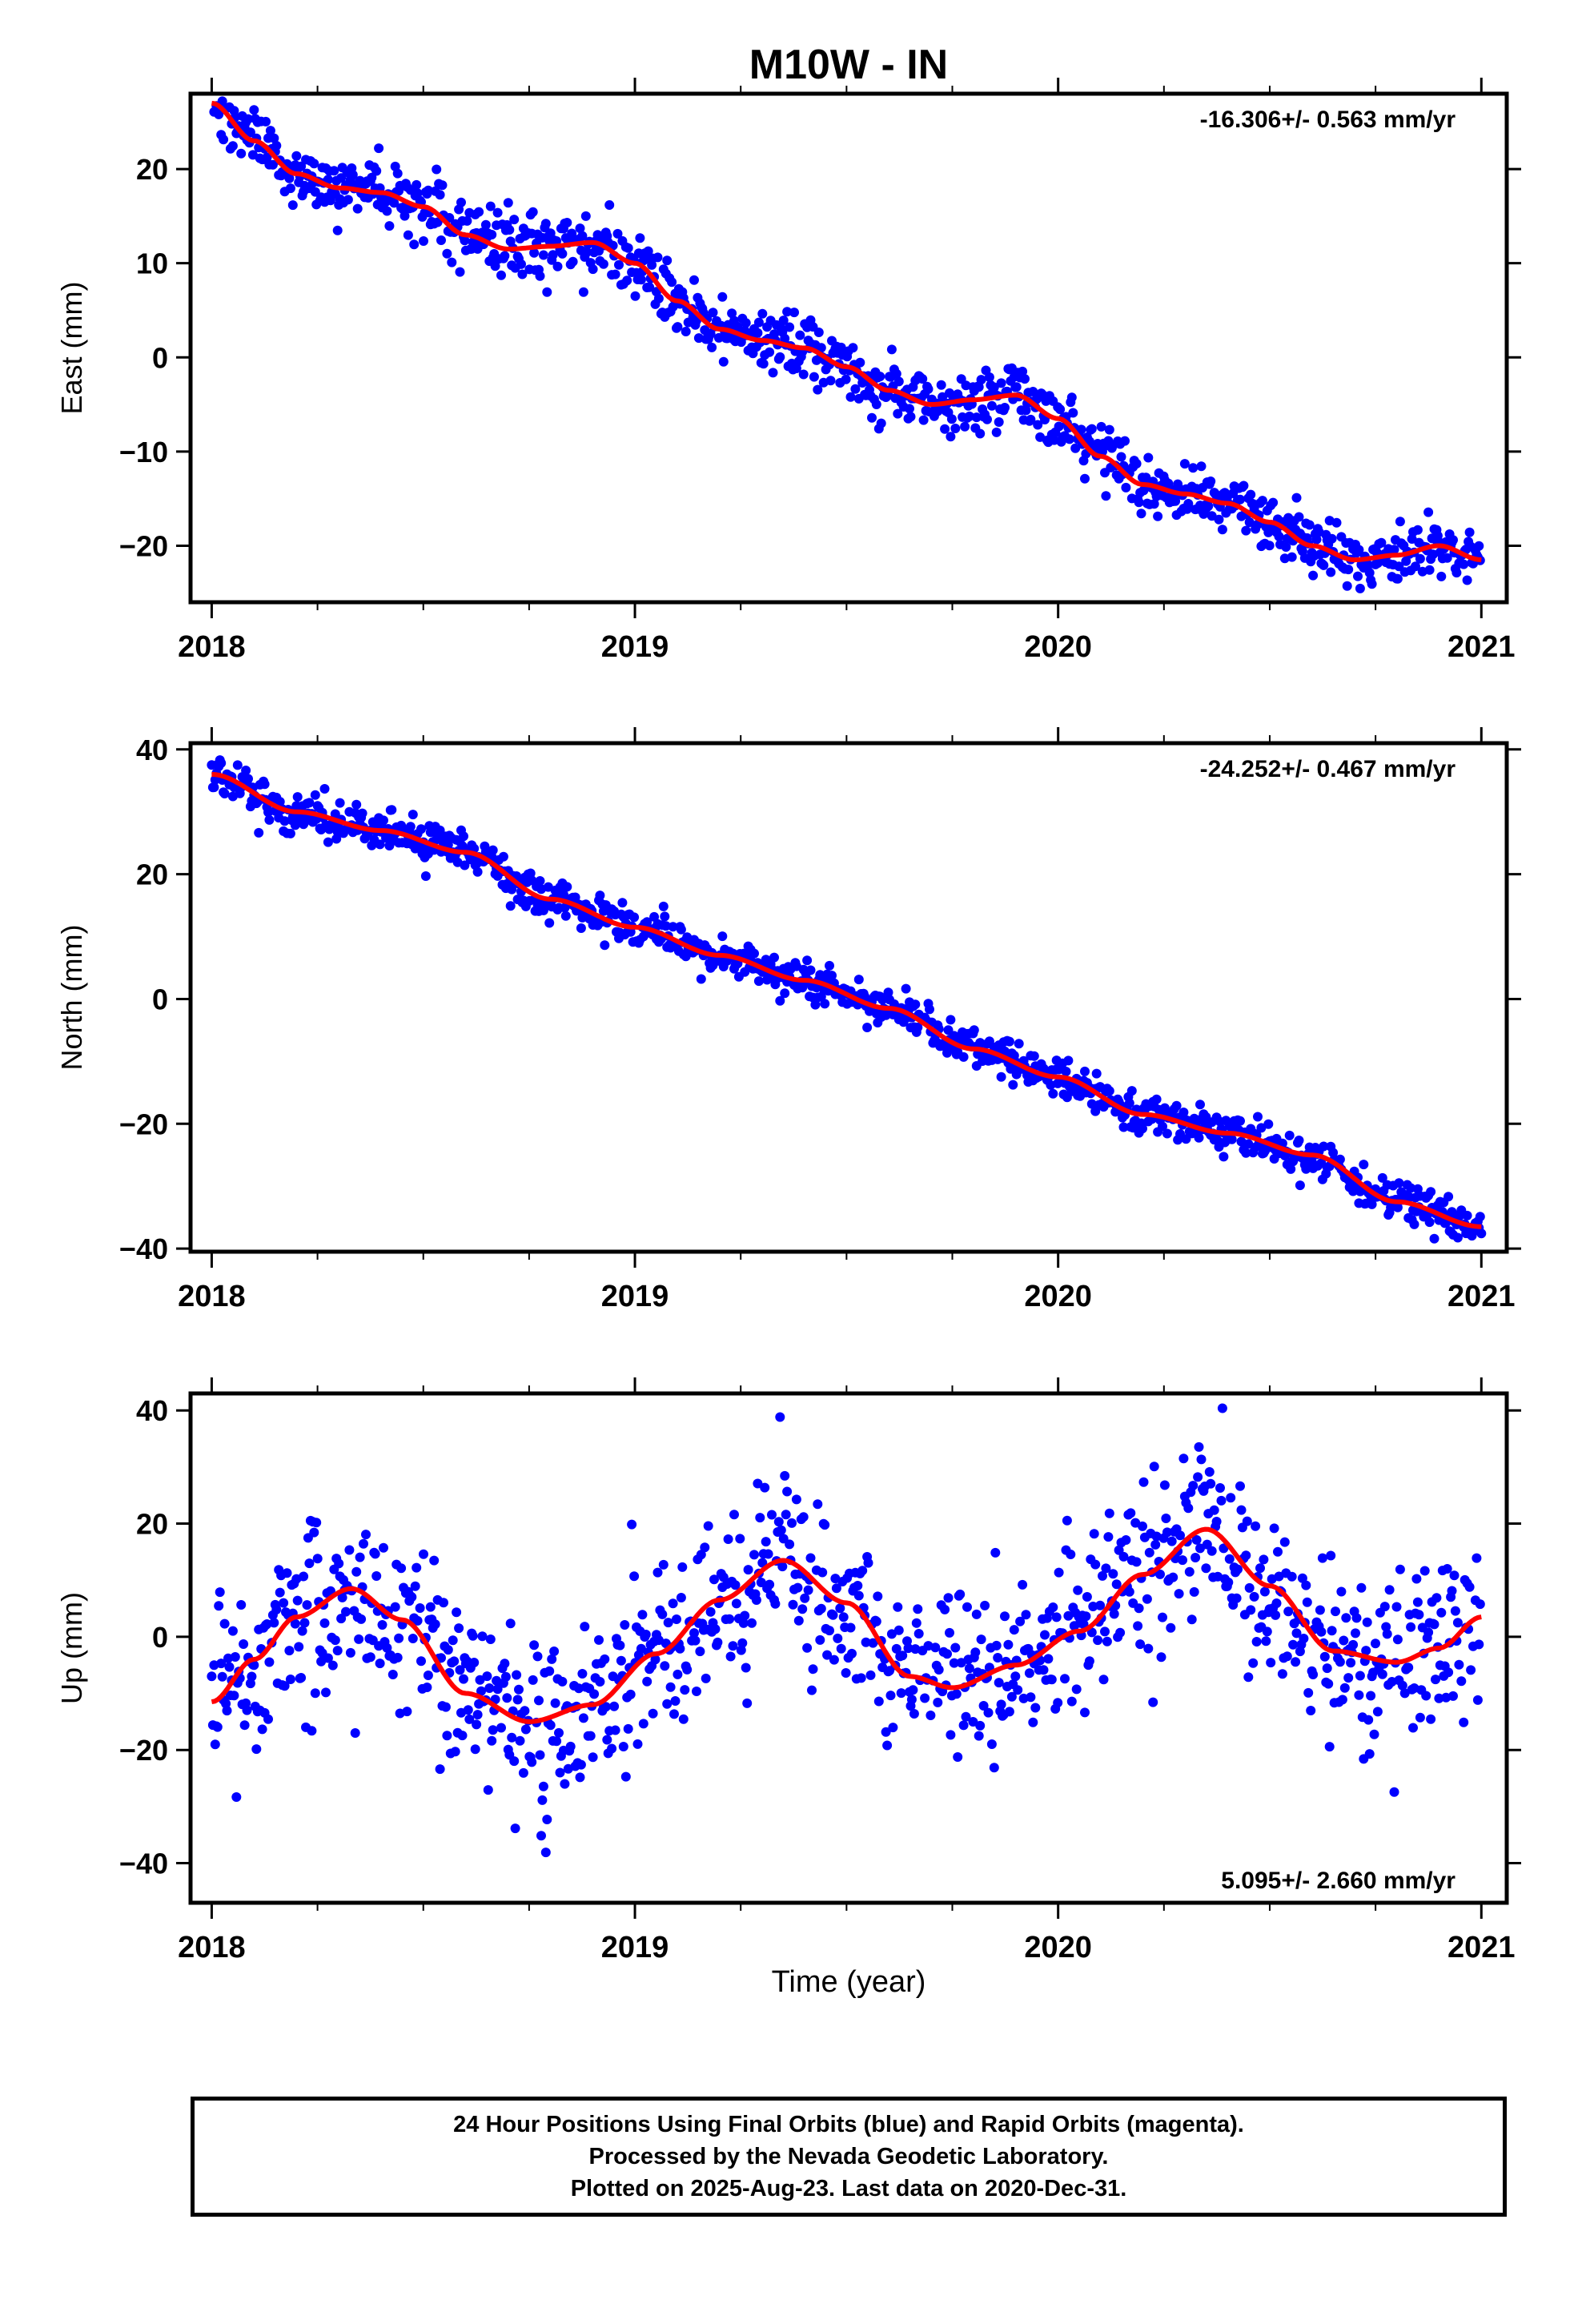  I want to click on north-ytick-label: 0, so click(160, 999).